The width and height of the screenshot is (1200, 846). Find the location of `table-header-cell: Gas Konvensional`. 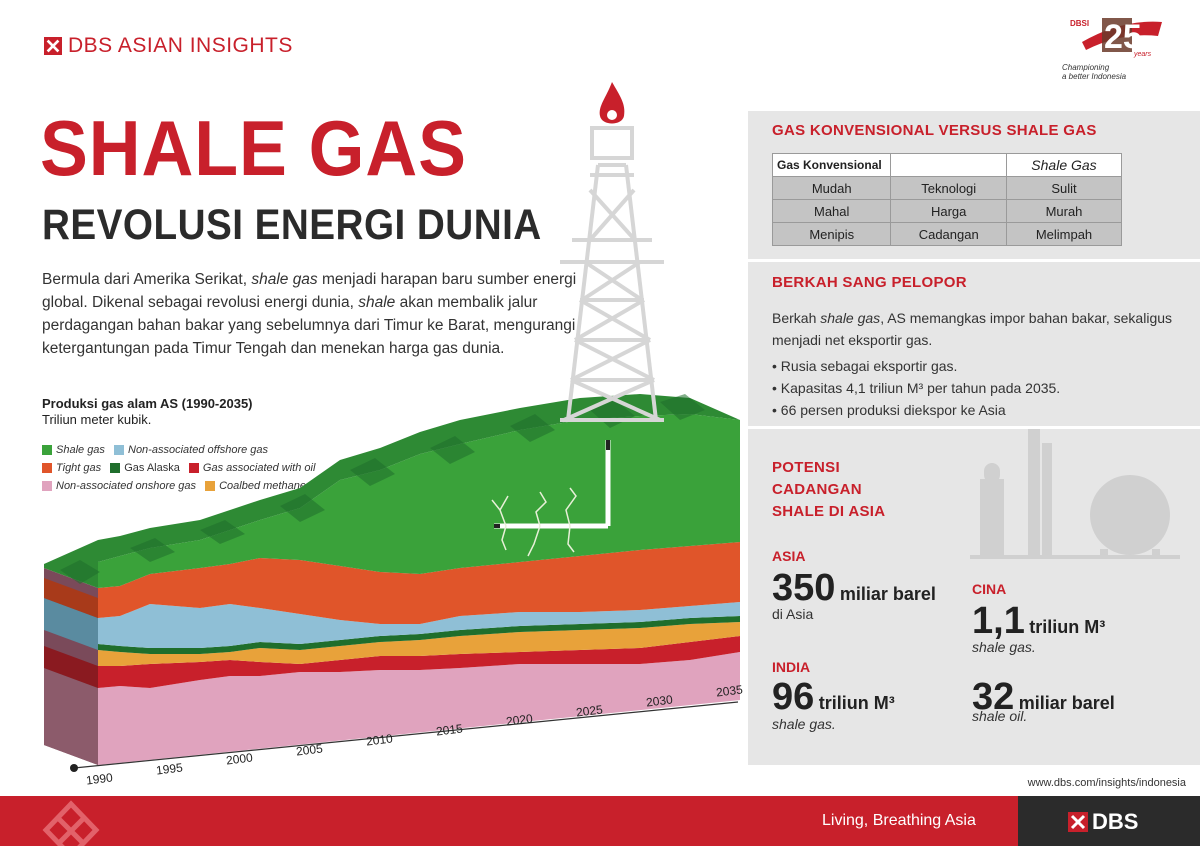

table-header-cell: Gas Konvensional is located at coordinates (831, 165).